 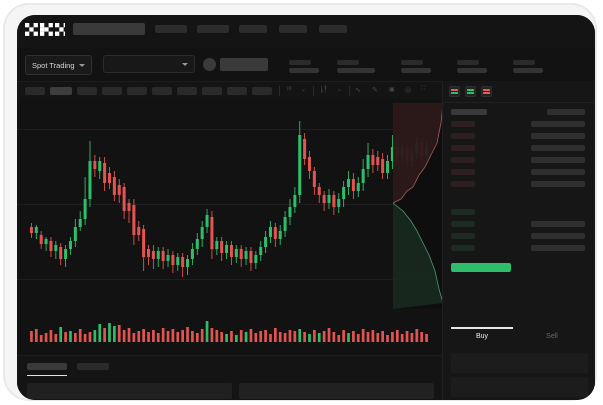 What do you see at coordinates (375, 90) in the screenshot?
I see `pencil-icon: ✎` at bounding box center [375, 90].